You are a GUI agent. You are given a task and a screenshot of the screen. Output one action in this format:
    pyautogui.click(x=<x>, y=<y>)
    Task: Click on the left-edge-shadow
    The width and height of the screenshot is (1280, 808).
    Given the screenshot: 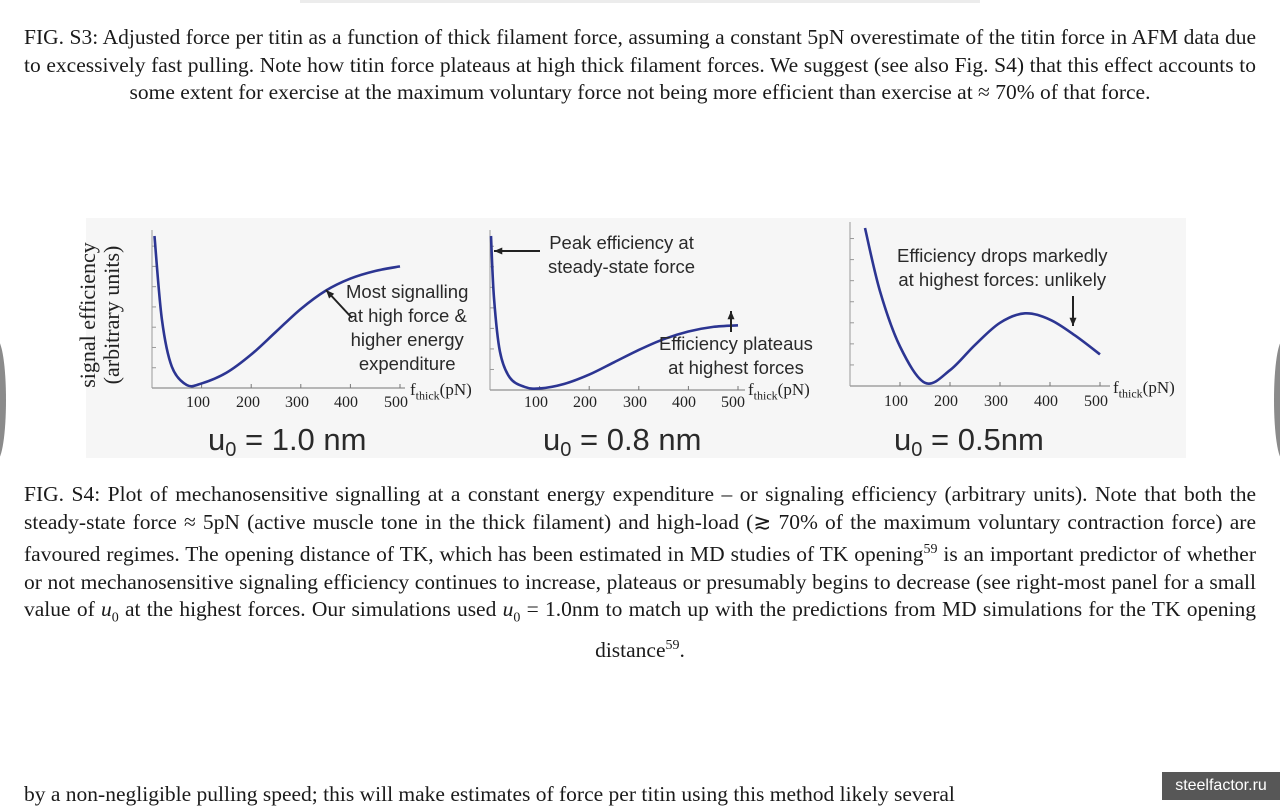 What is the action you would take?
    pyautogui.click(x=3, y=400)
    